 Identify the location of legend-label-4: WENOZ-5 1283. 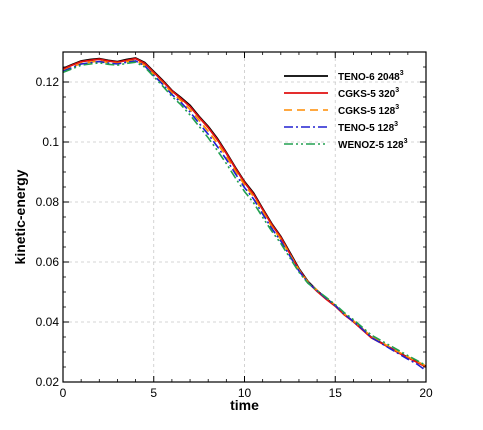
(373, 144).